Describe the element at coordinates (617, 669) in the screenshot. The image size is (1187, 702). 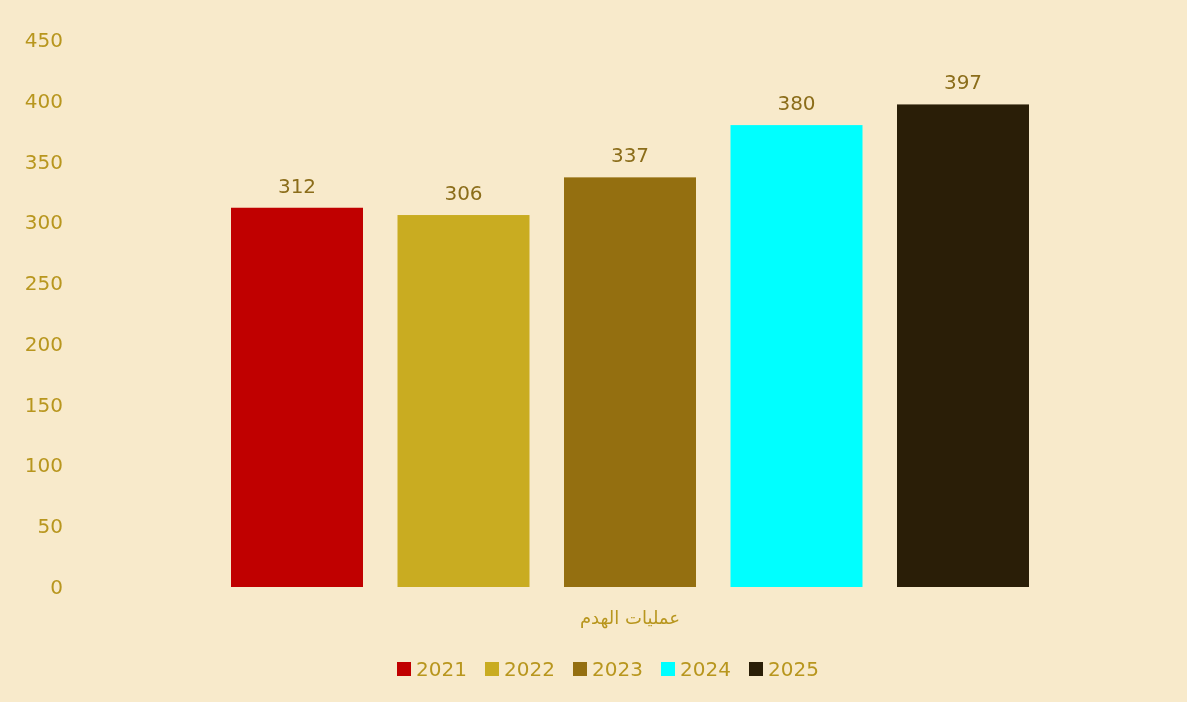
I see `legend-label: 2023` at that location.